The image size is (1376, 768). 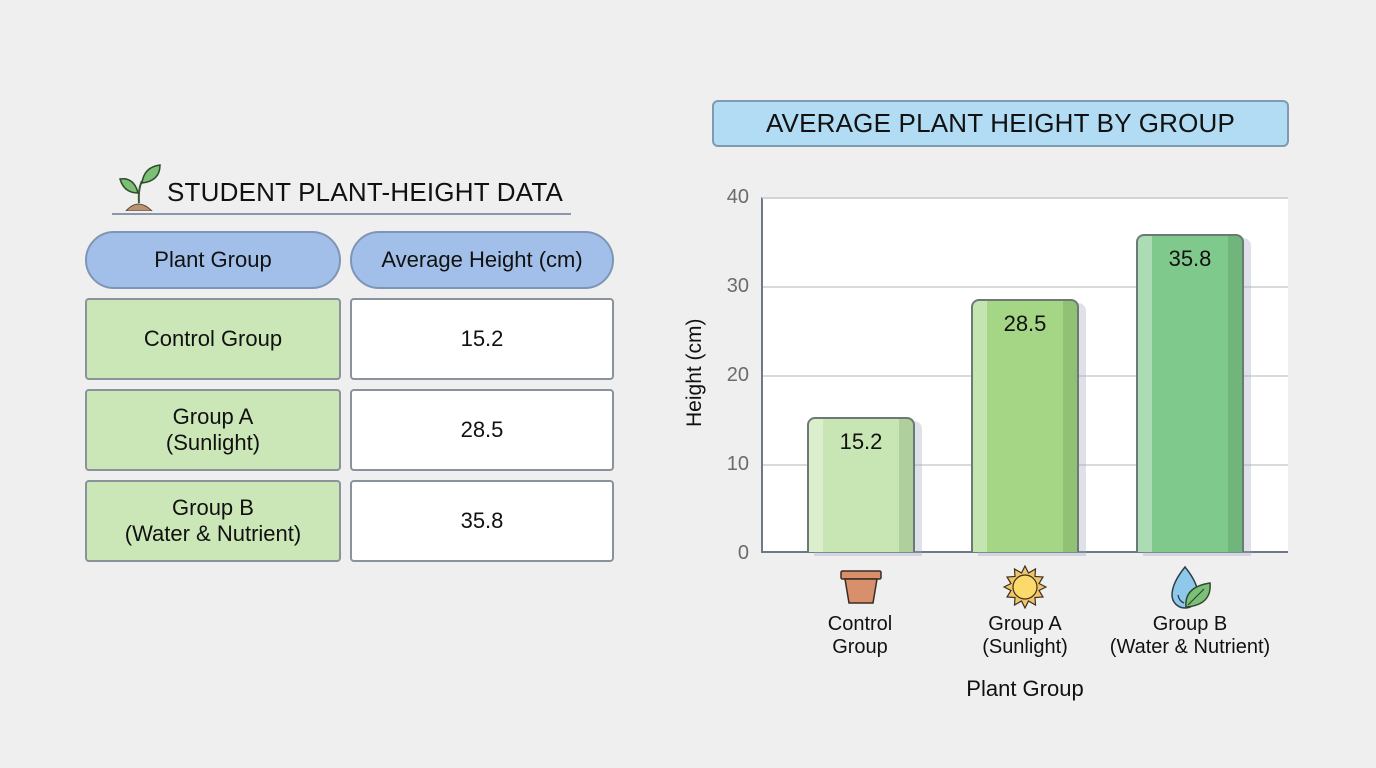 What do you see at coordinates (1190, 258) in the screenshot?
I see `bar-value-label: 35.8` at bounding box center [1190, 258].